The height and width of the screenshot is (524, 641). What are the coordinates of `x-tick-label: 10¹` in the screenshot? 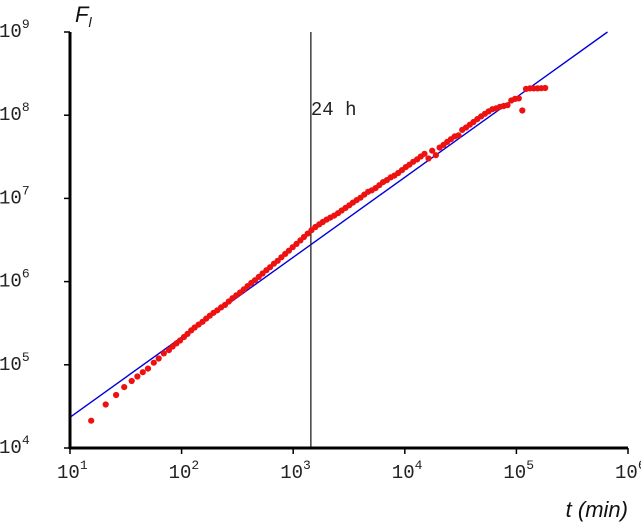 It's located at (72, 471).